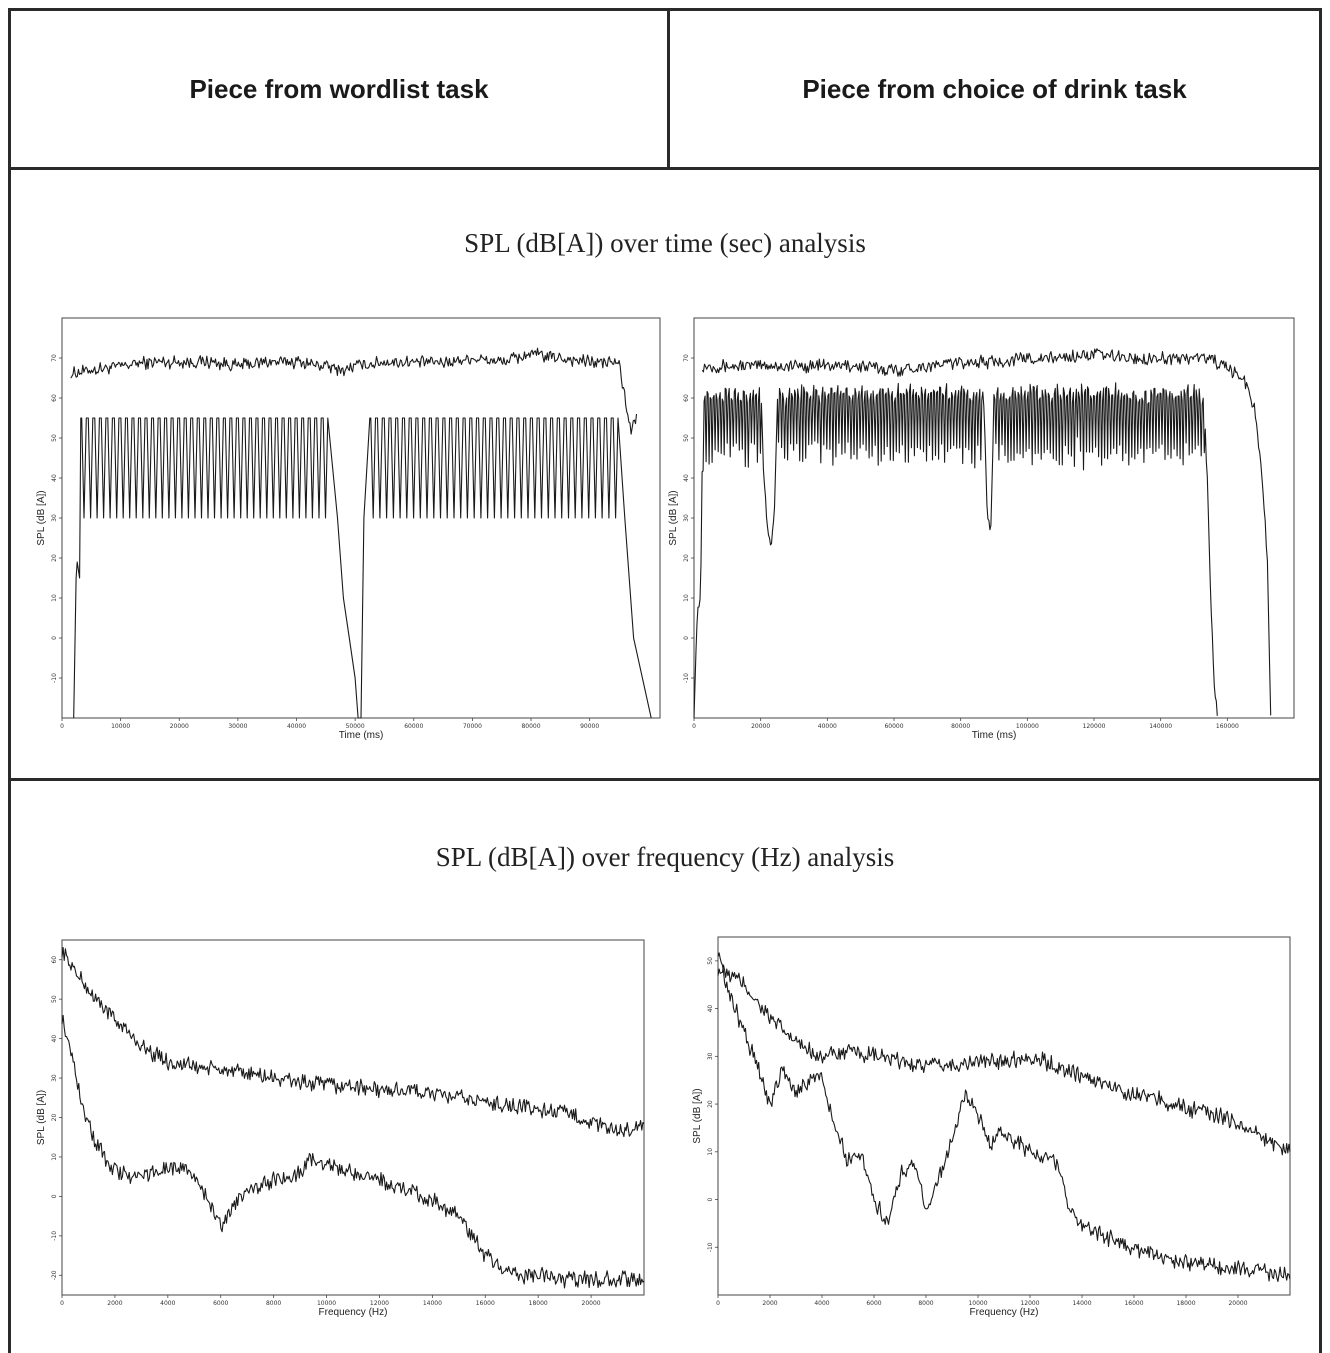 This screenshot has width=1330, height=1353. Describe the element at coordinates (589, 726) in the screenshot. I see `x-tick-label: 90000` at that location.